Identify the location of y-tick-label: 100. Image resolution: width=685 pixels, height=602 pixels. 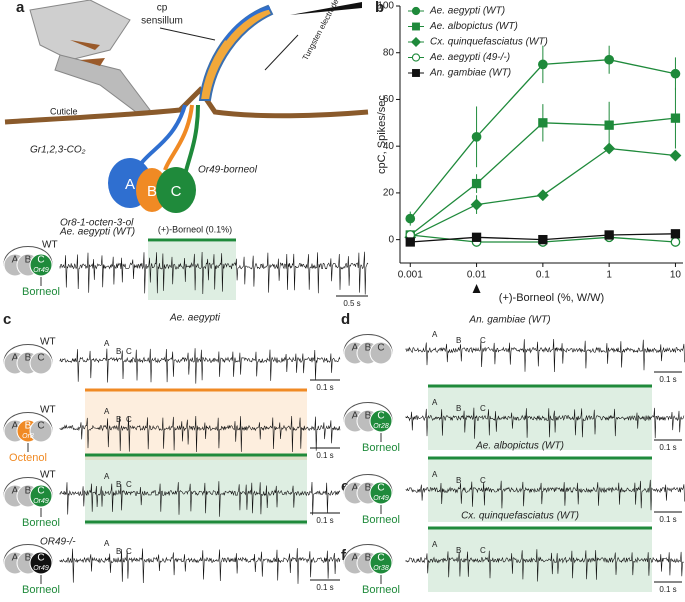
(385, 6).